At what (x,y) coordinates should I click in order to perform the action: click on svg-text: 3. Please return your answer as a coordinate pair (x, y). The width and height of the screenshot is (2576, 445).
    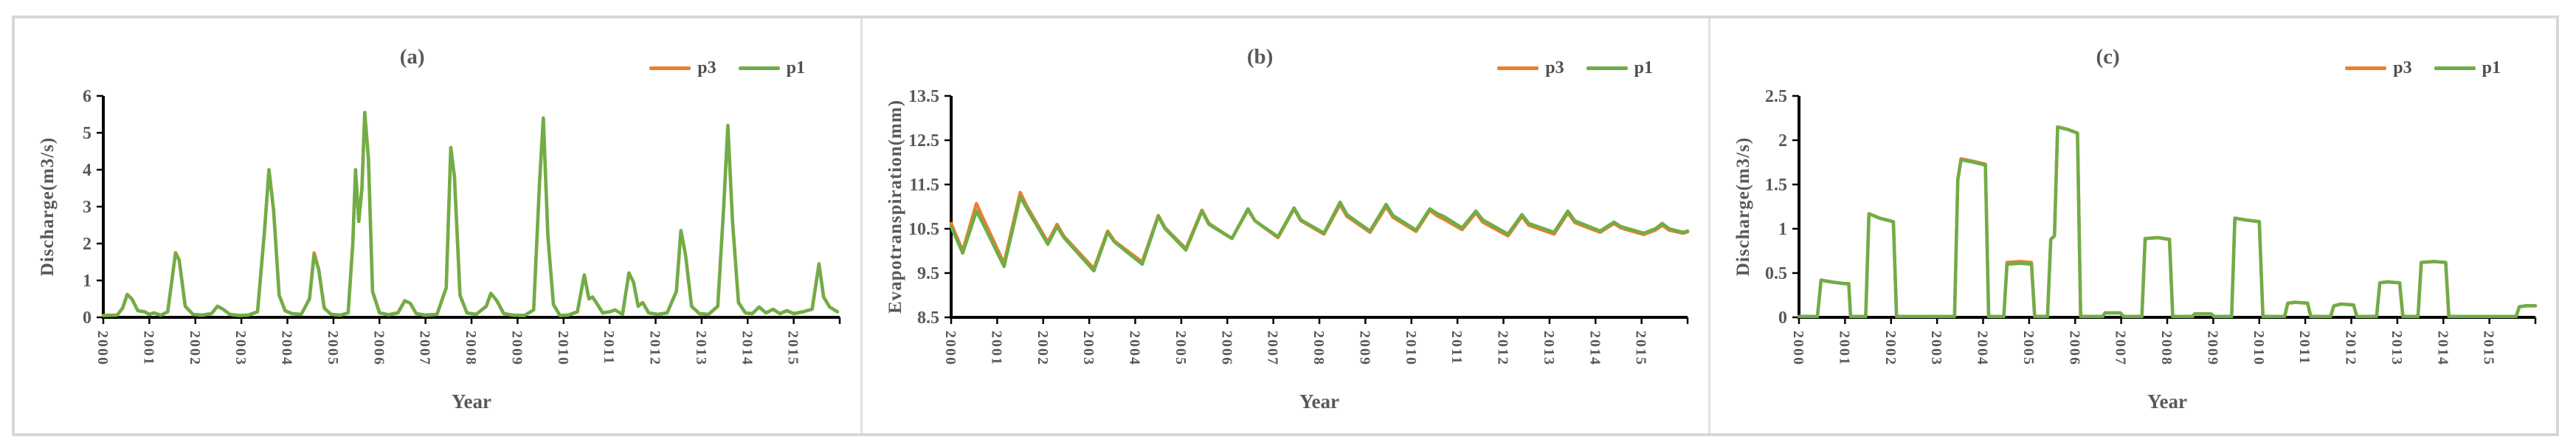
    Looking at the image, I should click on (87, 207).